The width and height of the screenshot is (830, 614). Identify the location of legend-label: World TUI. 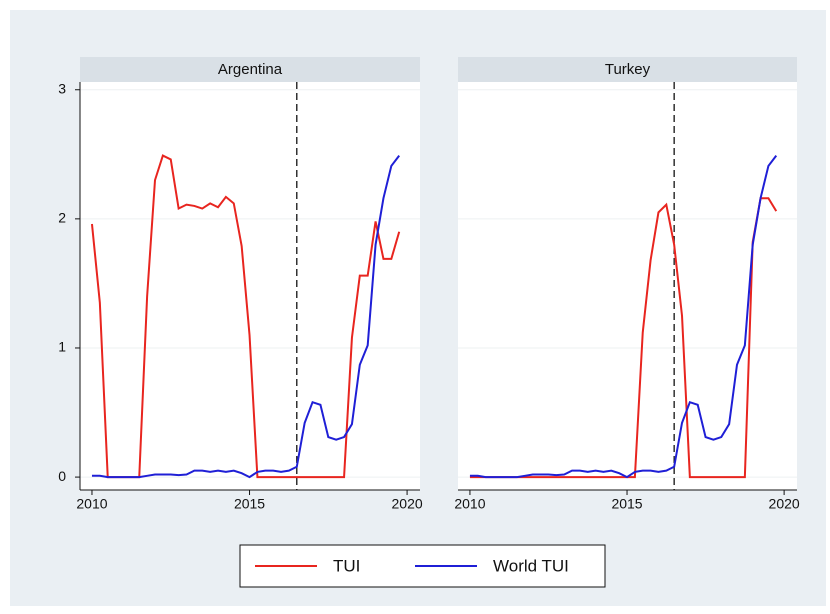
(531, 565).